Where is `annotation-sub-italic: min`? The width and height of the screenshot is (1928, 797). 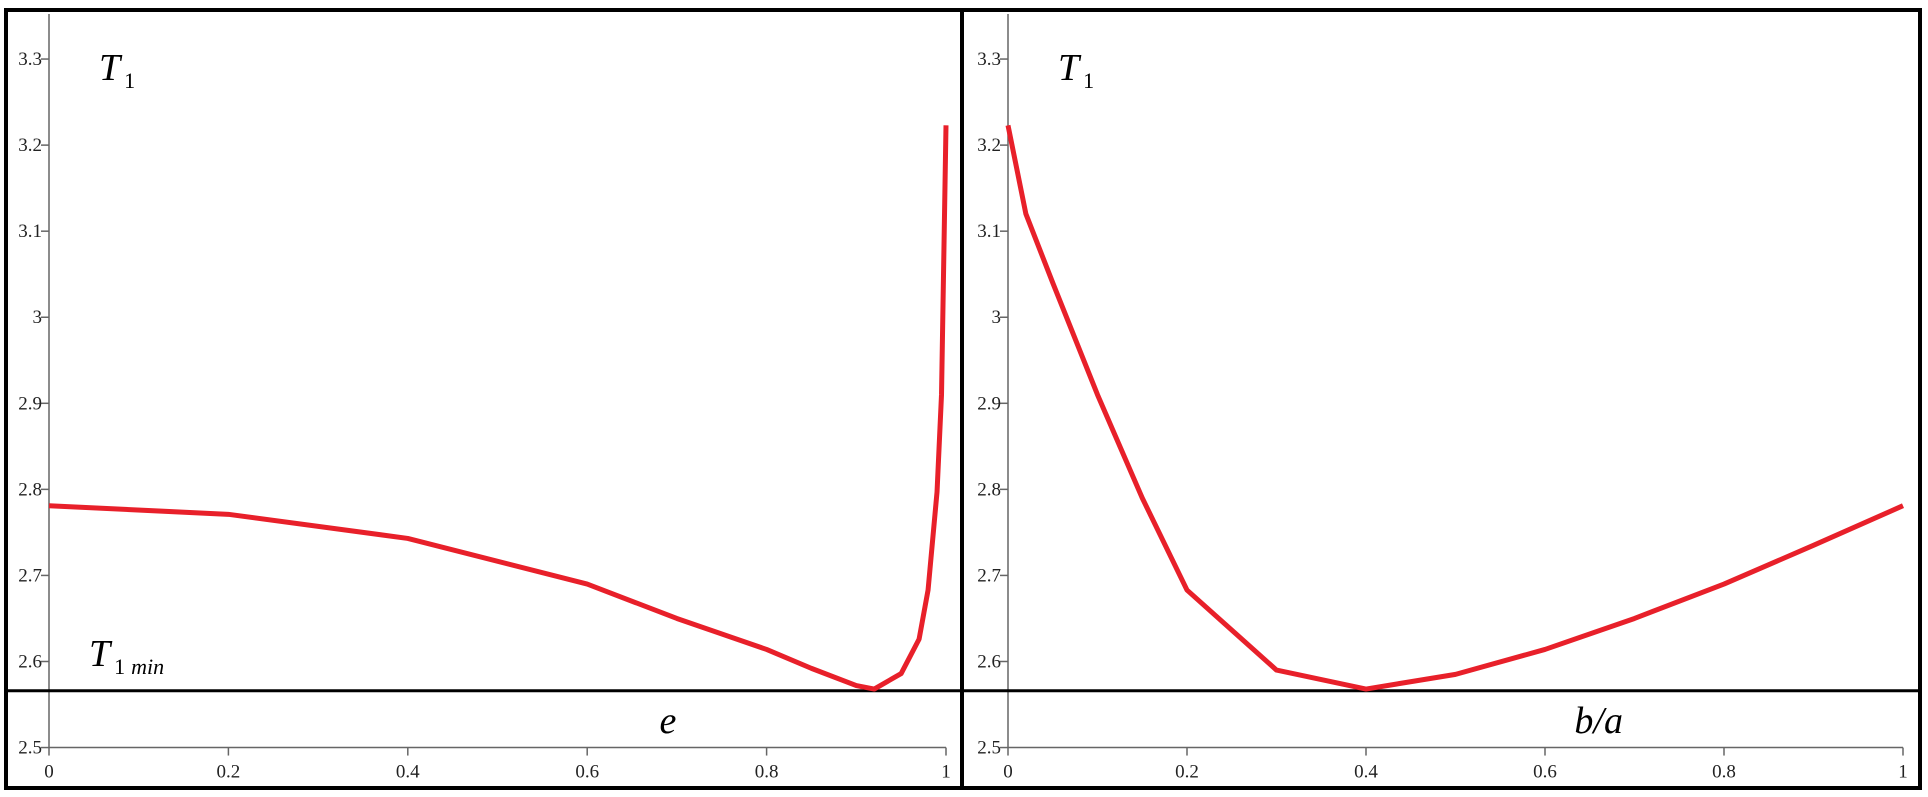 annotation-sub-italic: min is located at coordinates (147, 666).